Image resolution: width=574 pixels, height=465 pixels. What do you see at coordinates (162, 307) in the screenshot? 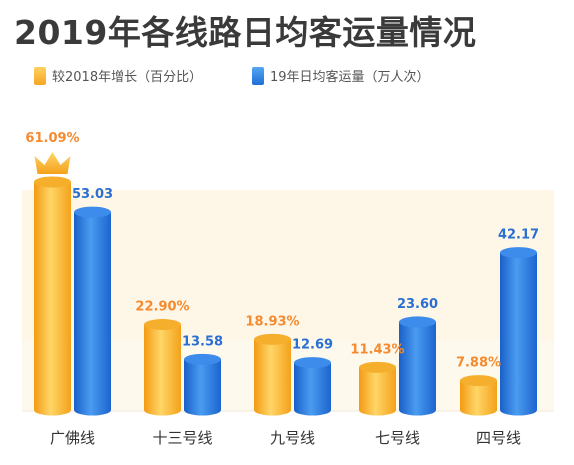
I see `data-label-growth: 22.90%` at bounding box center [162, 307].